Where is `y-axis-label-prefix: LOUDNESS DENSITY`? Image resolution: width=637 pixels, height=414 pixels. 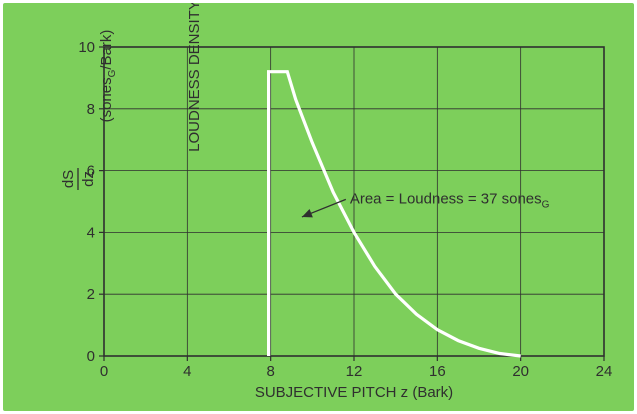 y-axis-label-prefix: LOUDNESS DENSITY is located at coordinates (194, 77).